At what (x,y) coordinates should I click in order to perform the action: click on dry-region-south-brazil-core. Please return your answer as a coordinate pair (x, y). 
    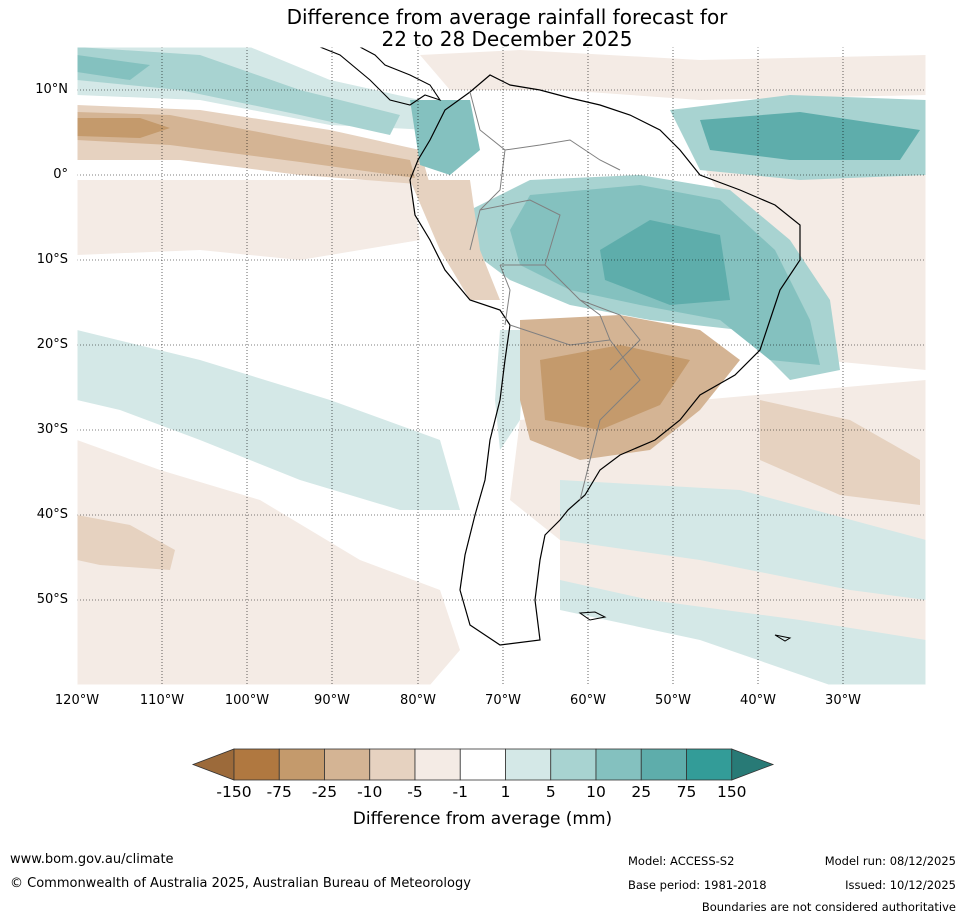
    Looking at the image, I should click on (615, 387).